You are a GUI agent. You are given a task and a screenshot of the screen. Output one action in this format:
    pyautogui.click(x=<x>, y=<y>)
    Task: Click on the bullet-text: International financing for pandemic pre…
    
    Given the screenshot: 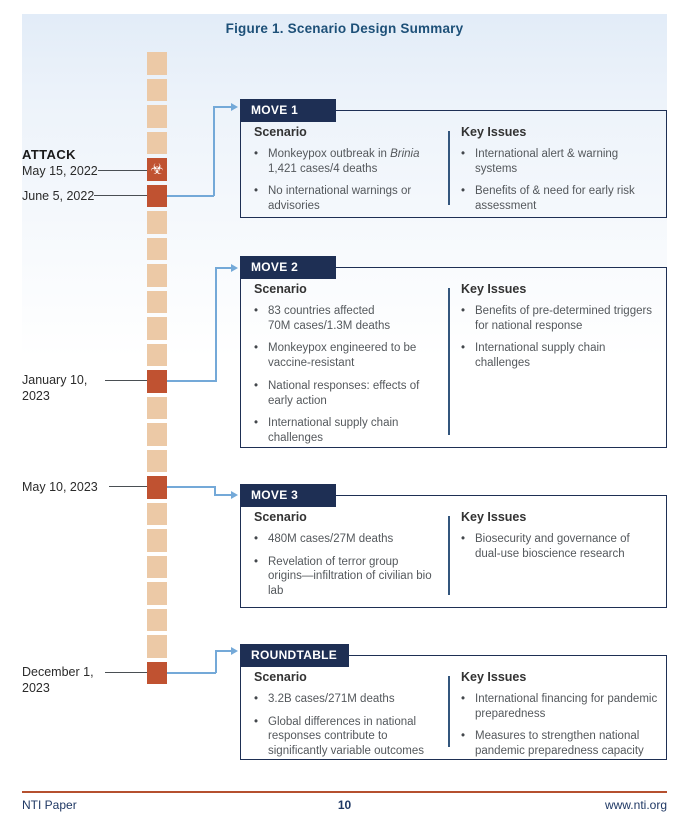 What is the action you would take?
    pyautogui.click(x=566, y=706)
    